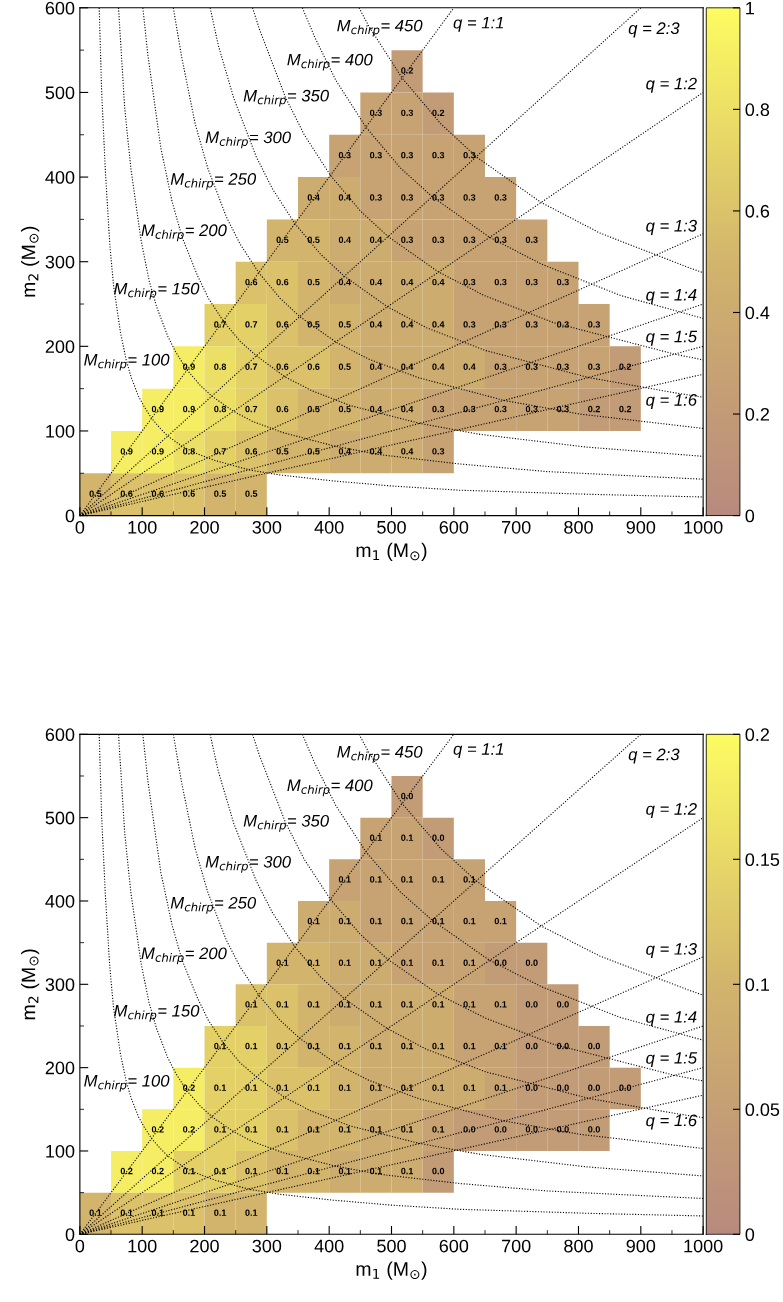  I want to click on annotation: M$_{chirp}$= 150, so click(157, 291).